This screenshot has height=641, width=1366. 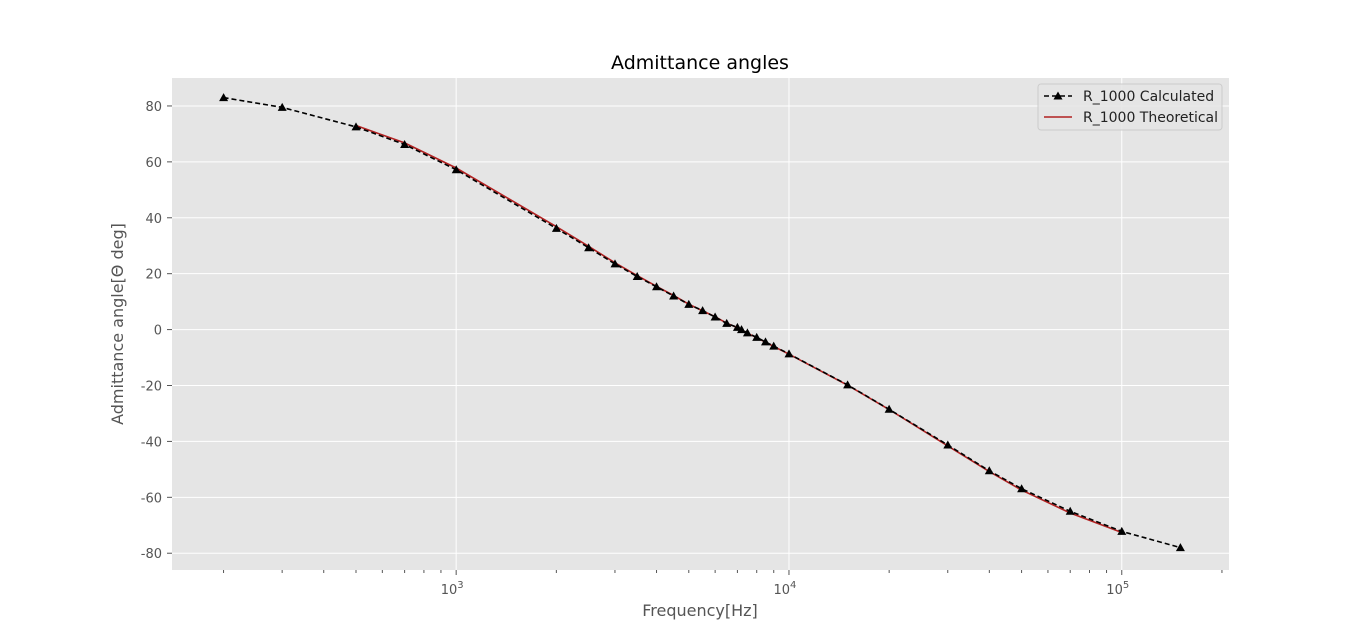 What do you see at coordinates (153, 219) in the screenshot?
I see `y-tick-label: 40` at bounding box center [153, 219].